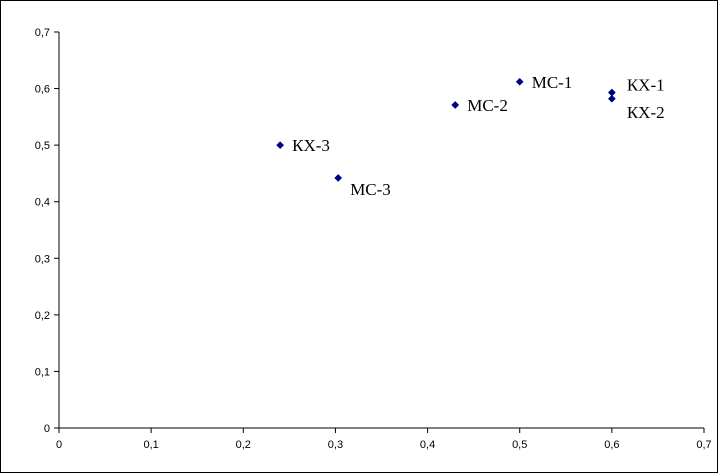 This screenshot has height=473, width=718. I want to click on data-point-label: КХ-1, so click(646, 85).